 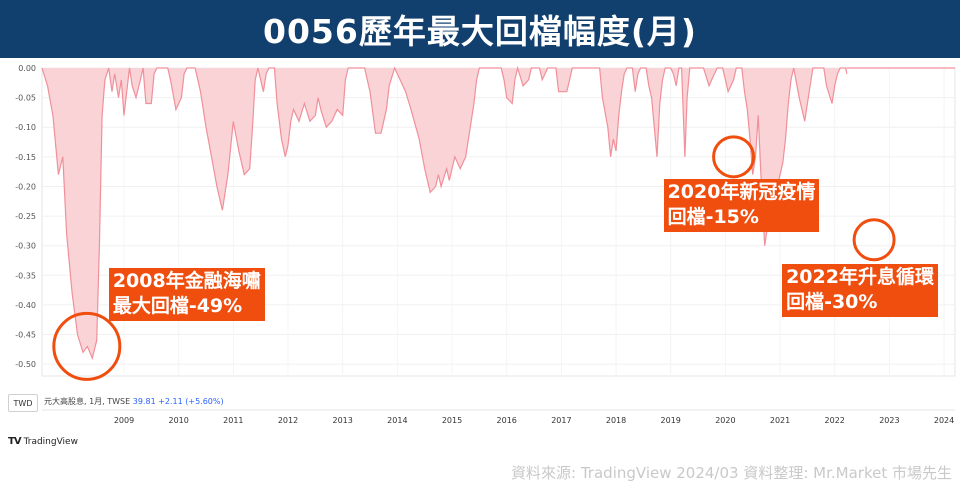 I want to click on annotation-callout: 2008年金融海嘯 最大回檔-49%, so click(x=186, y=295).